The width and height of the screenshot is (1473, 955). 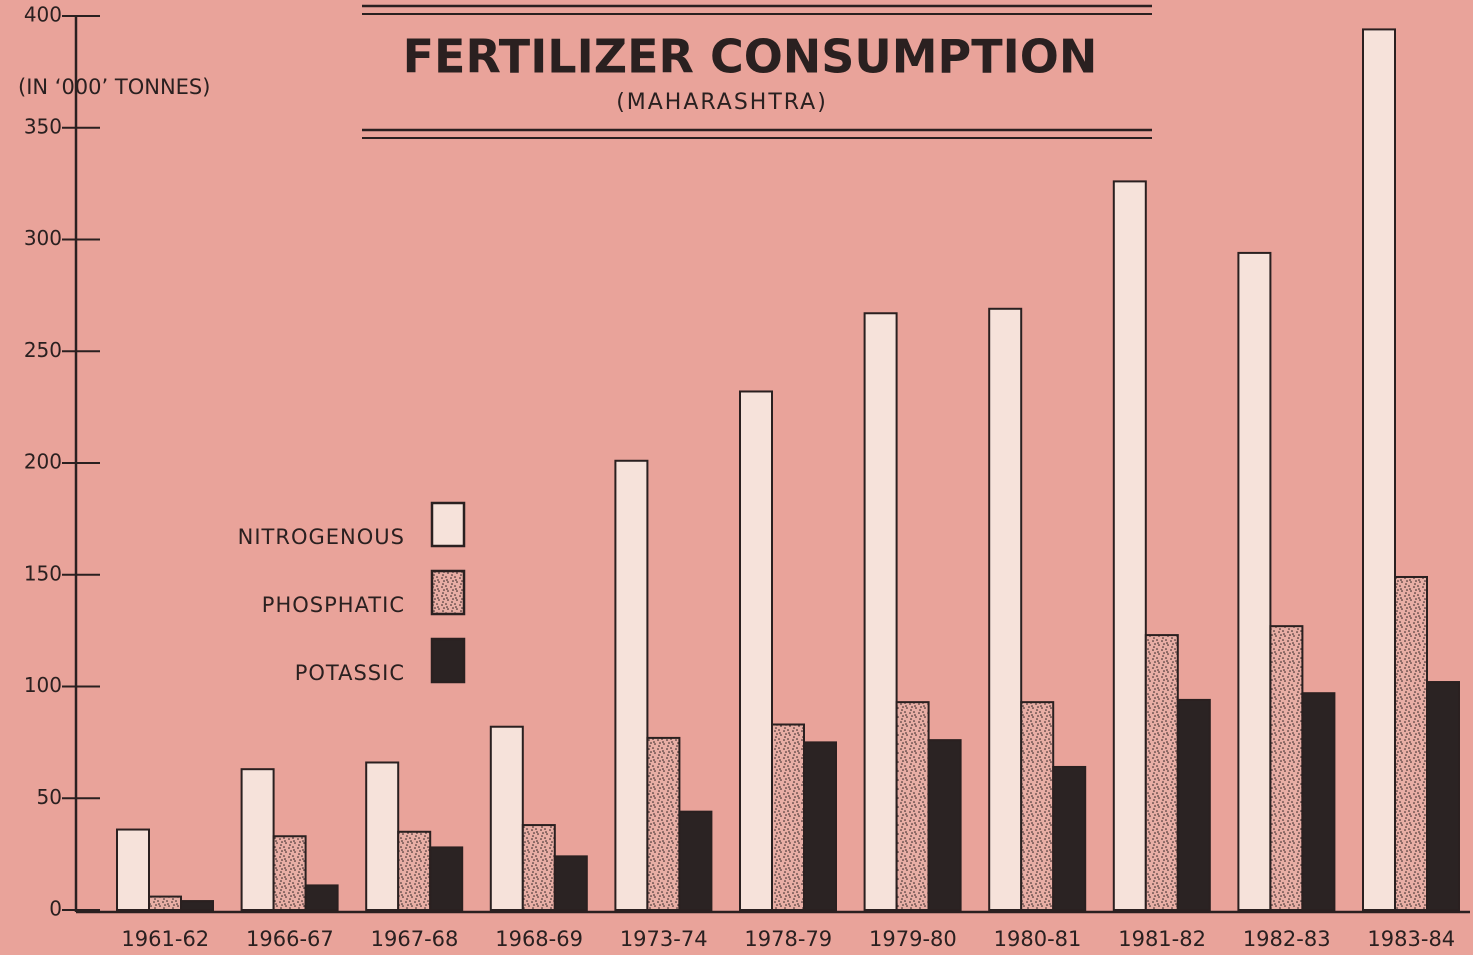 I want to click on y-tick-label: 350, so click(x=43, y=126).